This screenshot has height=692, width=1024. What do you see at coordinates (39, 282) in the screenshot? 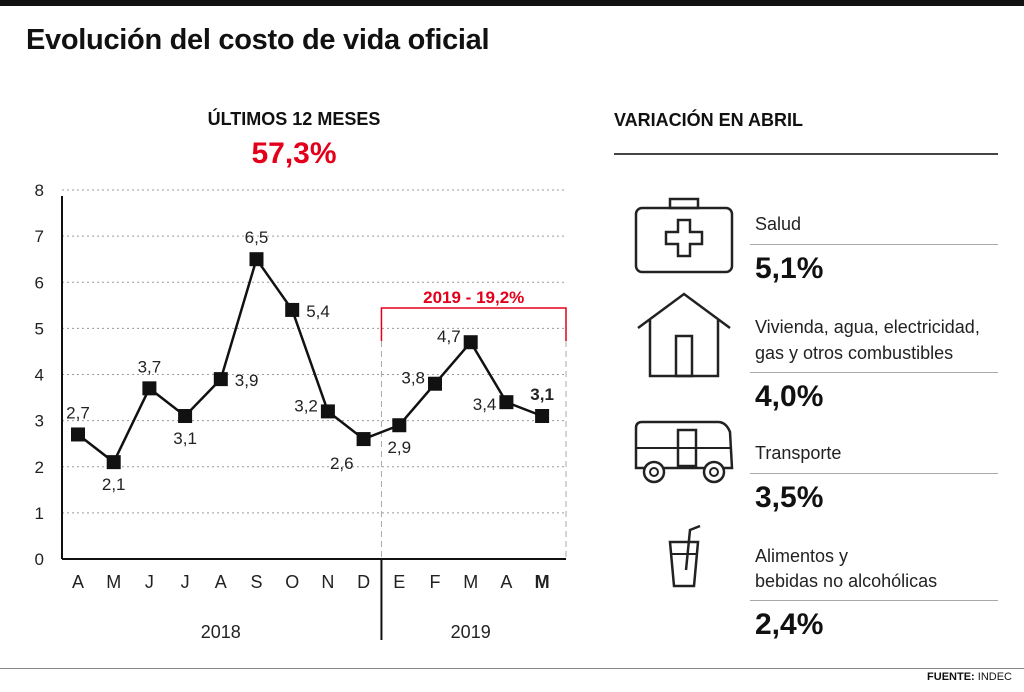
I see `y-tick-label: 6` at bounding box center [39, 282].